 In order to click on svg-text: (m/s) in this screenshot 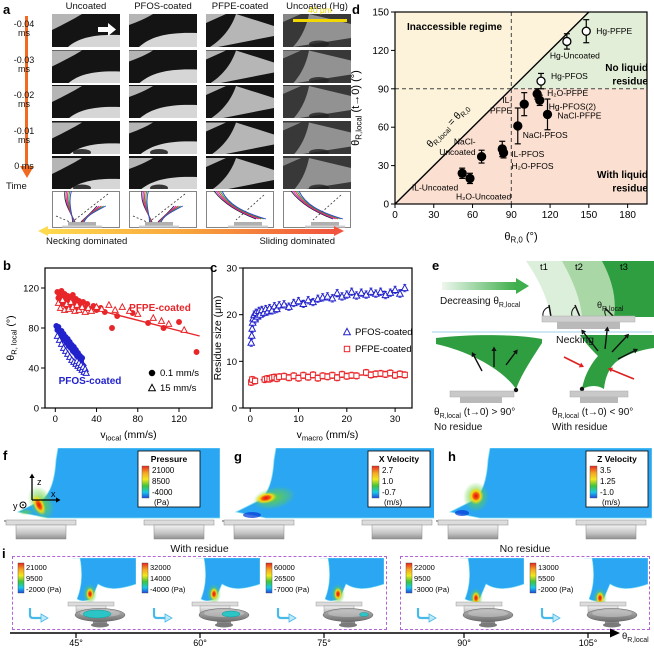, I will do `click(393, 502)`.